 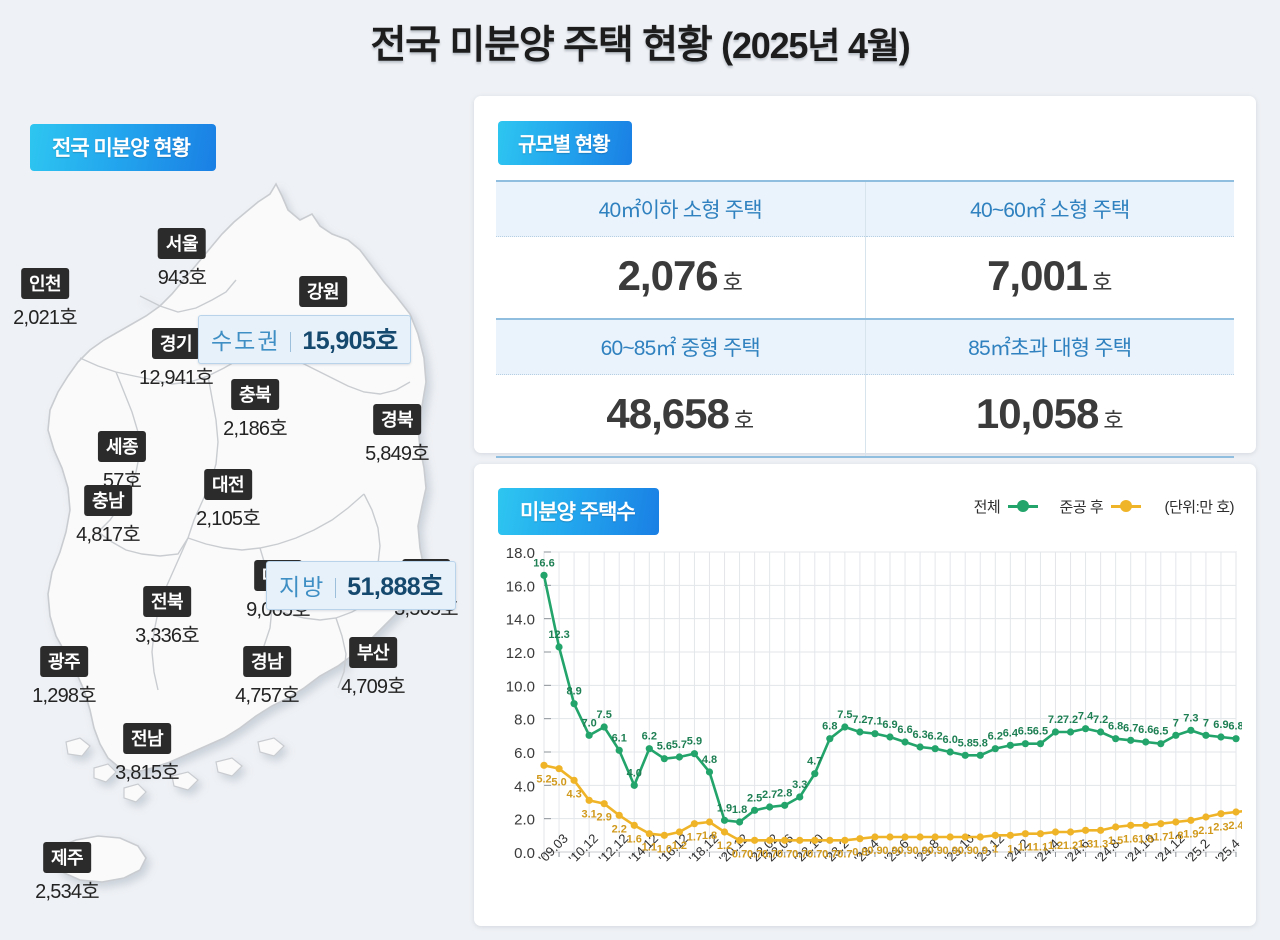 I want to click on size-cell-label: 40㎡이하 소형 주택, so click(x=681, y=208).